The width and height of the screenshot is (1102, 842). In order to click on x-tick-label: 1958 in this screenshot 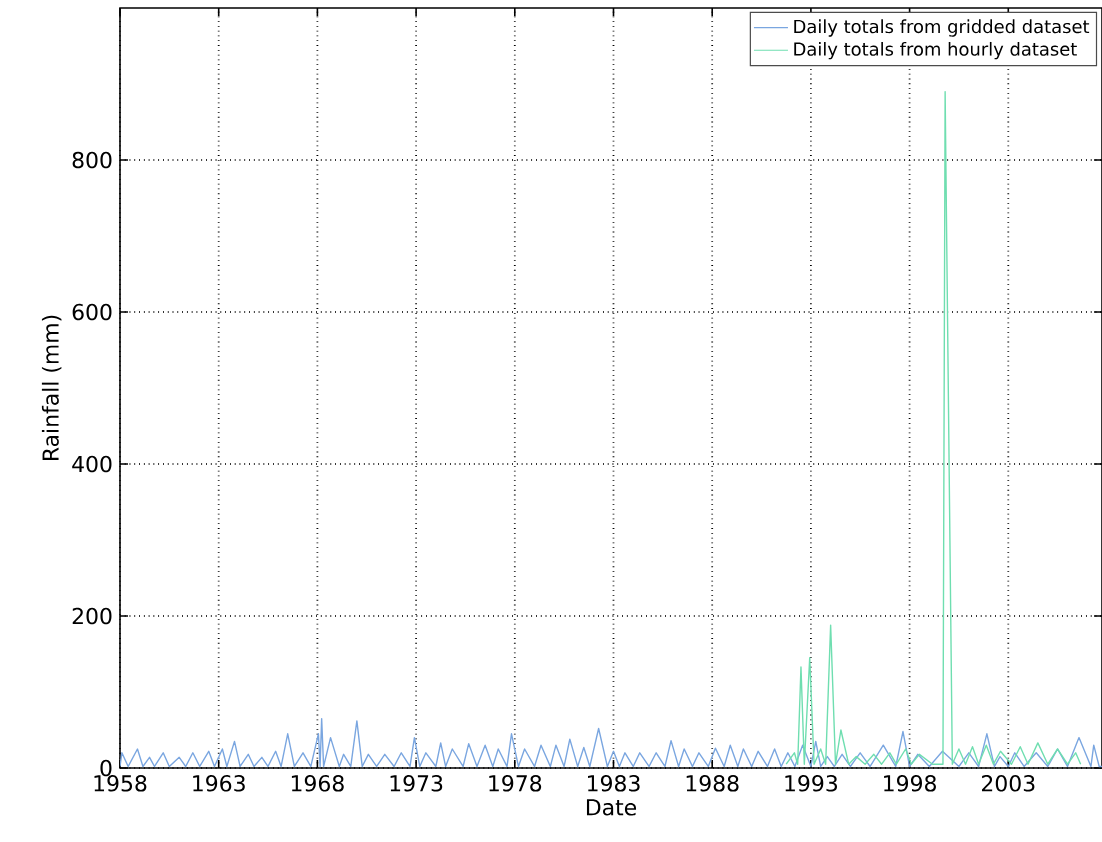, I will do `click(120, 783)`.